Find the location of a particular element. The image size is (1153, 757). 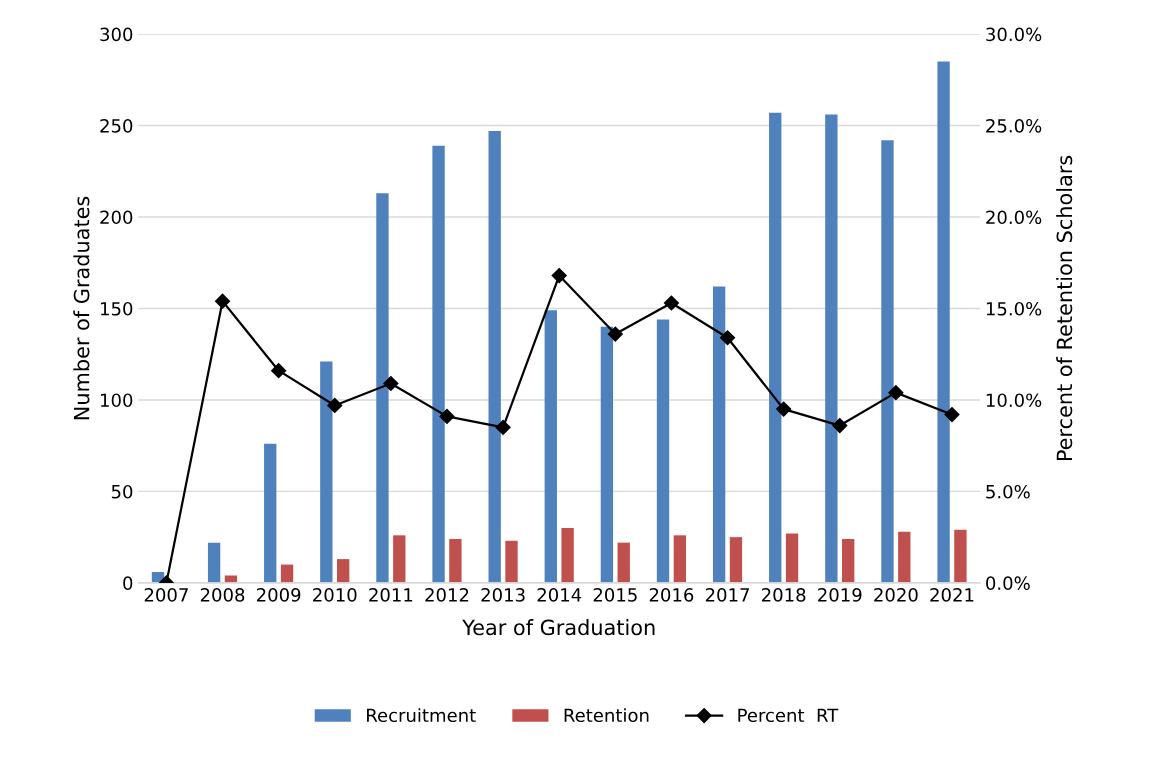

y-tick-label: 0 is located at coordinates (128, 583).